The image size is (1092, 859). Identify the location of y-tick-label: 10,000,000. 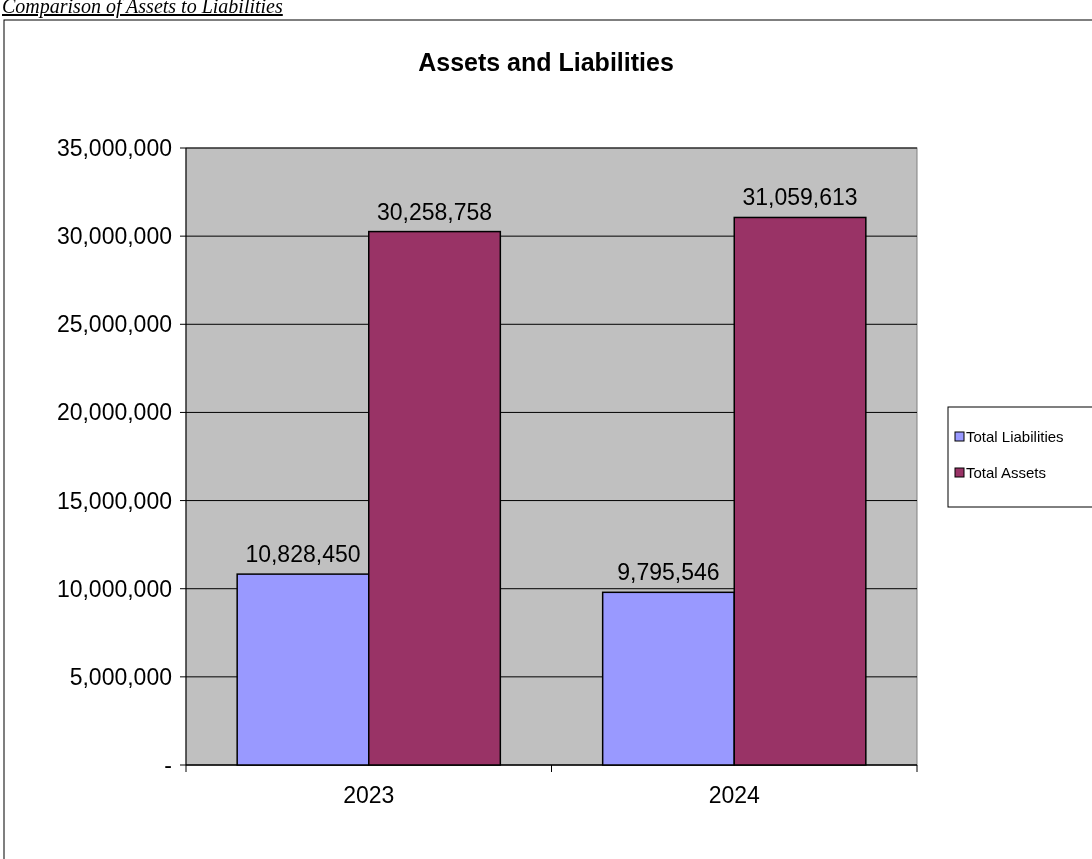
(114, 588).